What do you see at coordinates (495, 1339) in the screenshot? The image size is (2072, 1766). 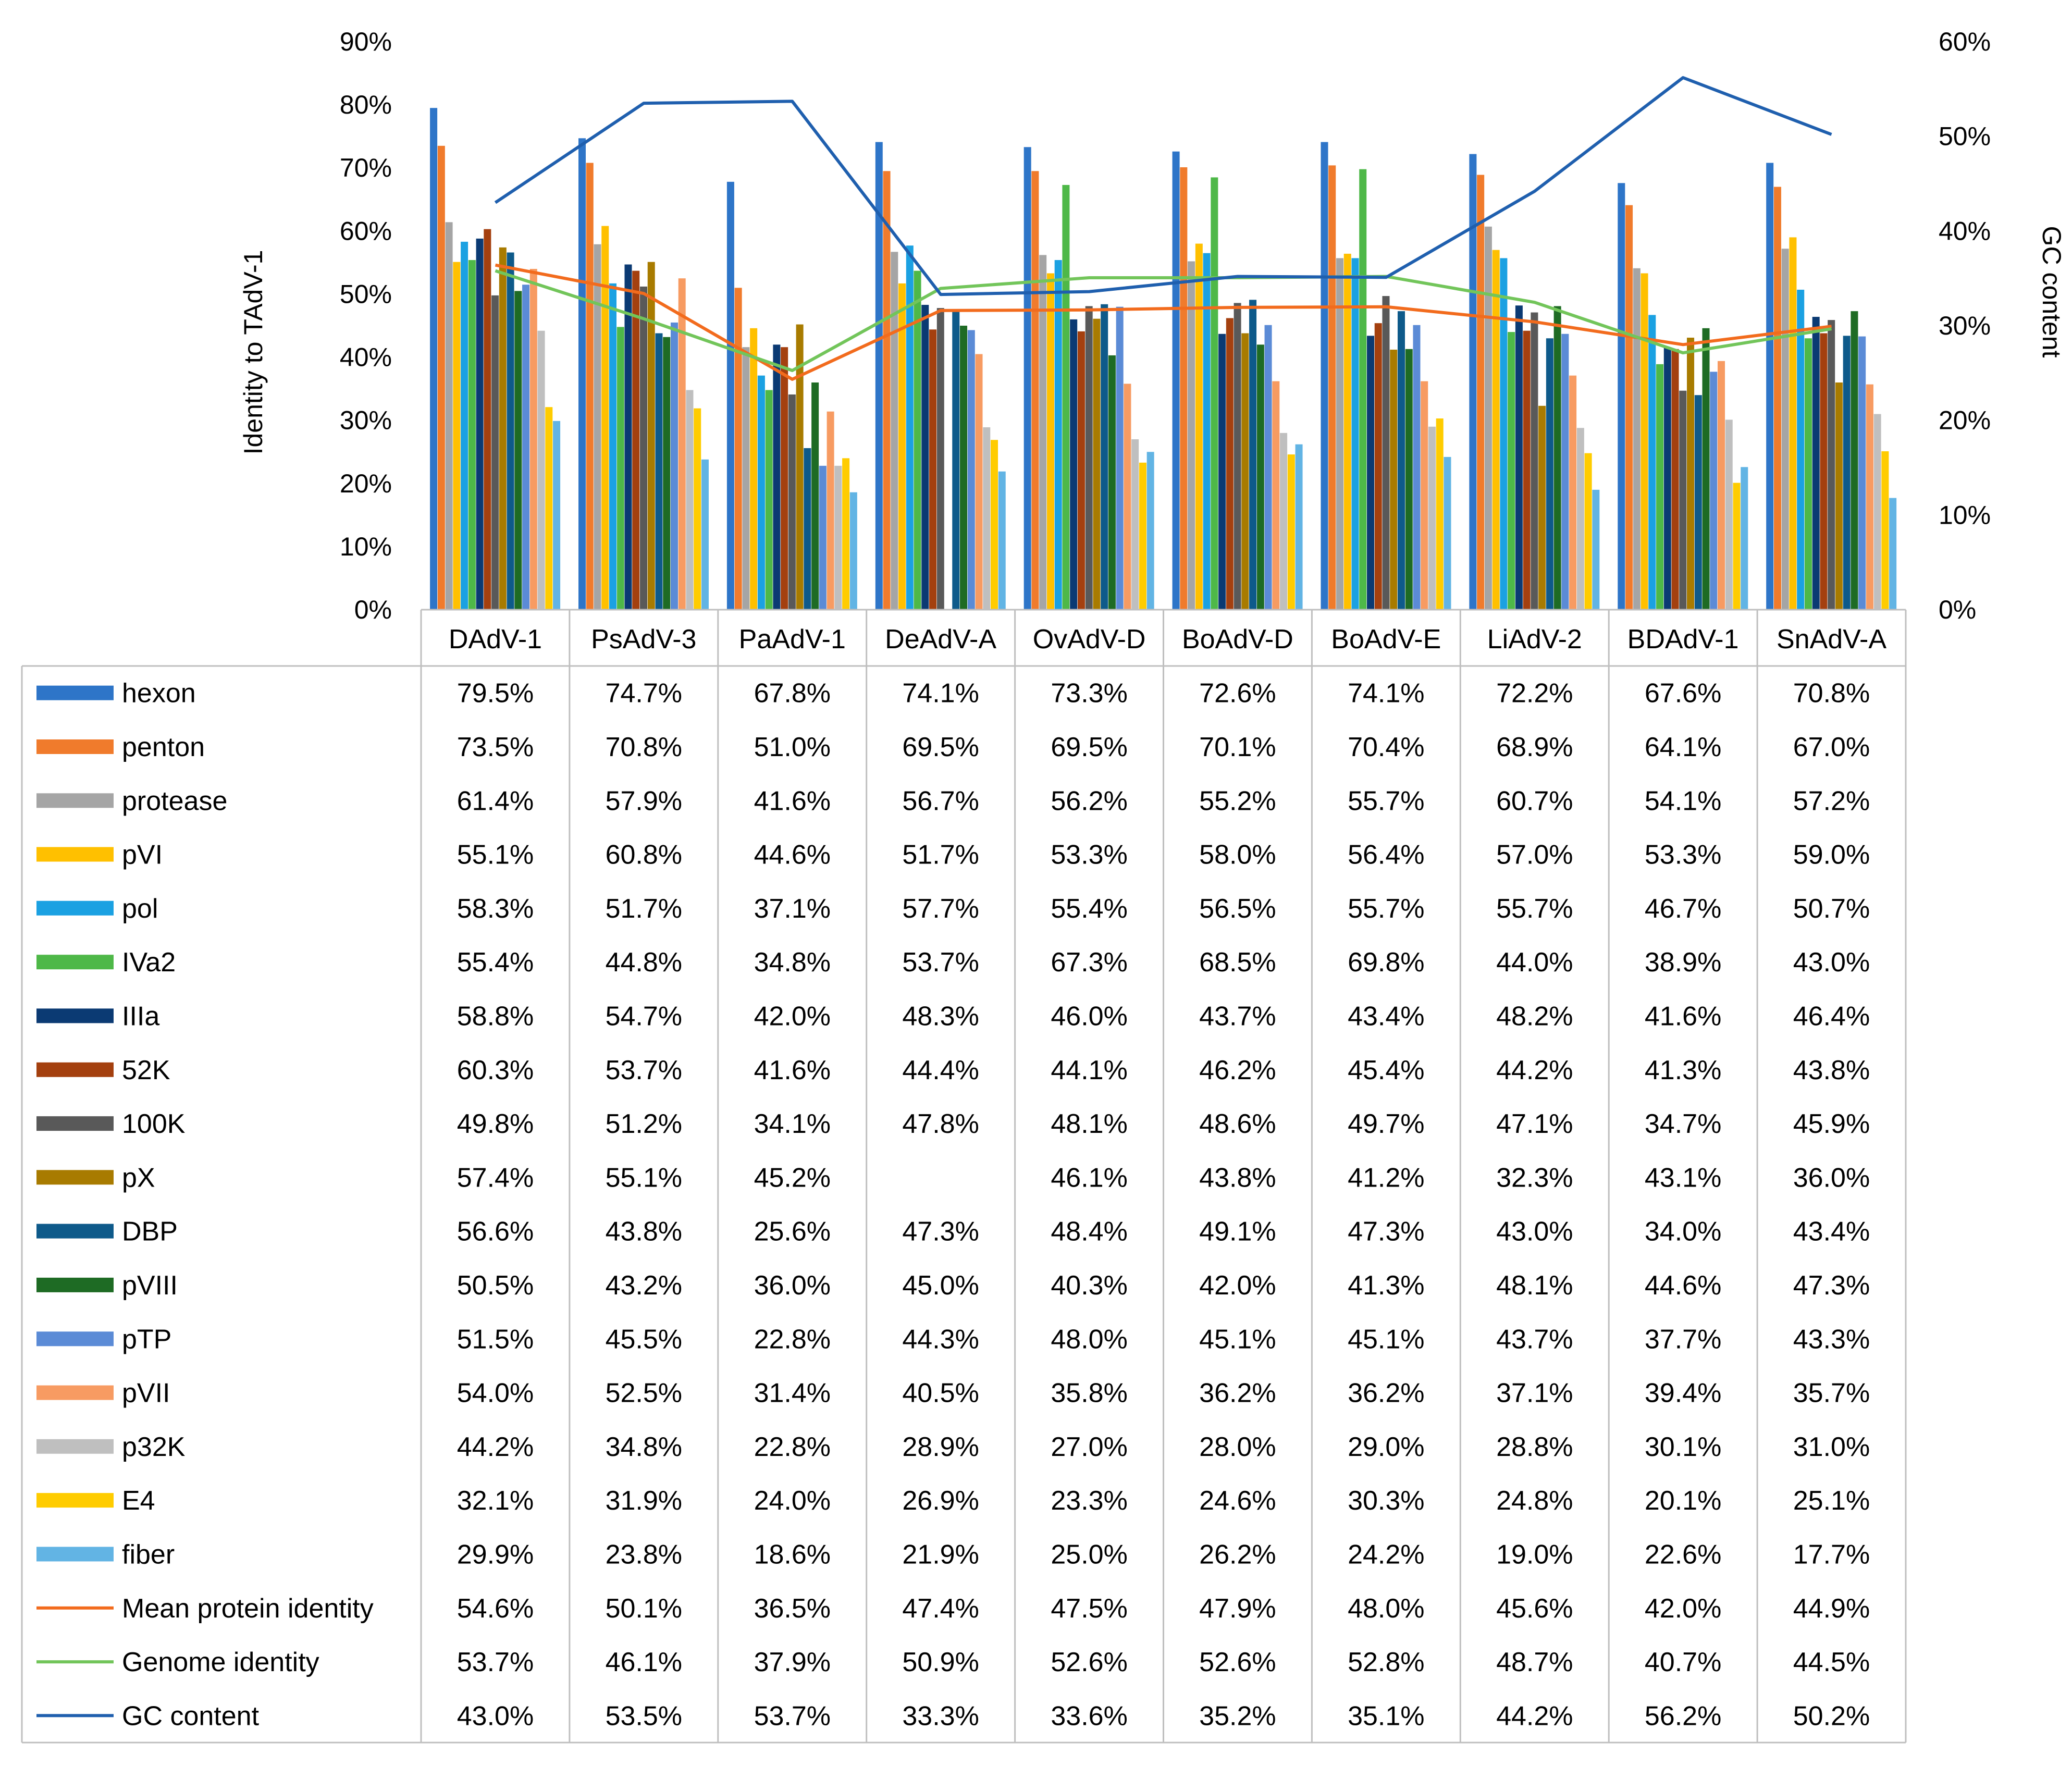 I see `data-label: 51.5%` at bounding box center [495, 1339].